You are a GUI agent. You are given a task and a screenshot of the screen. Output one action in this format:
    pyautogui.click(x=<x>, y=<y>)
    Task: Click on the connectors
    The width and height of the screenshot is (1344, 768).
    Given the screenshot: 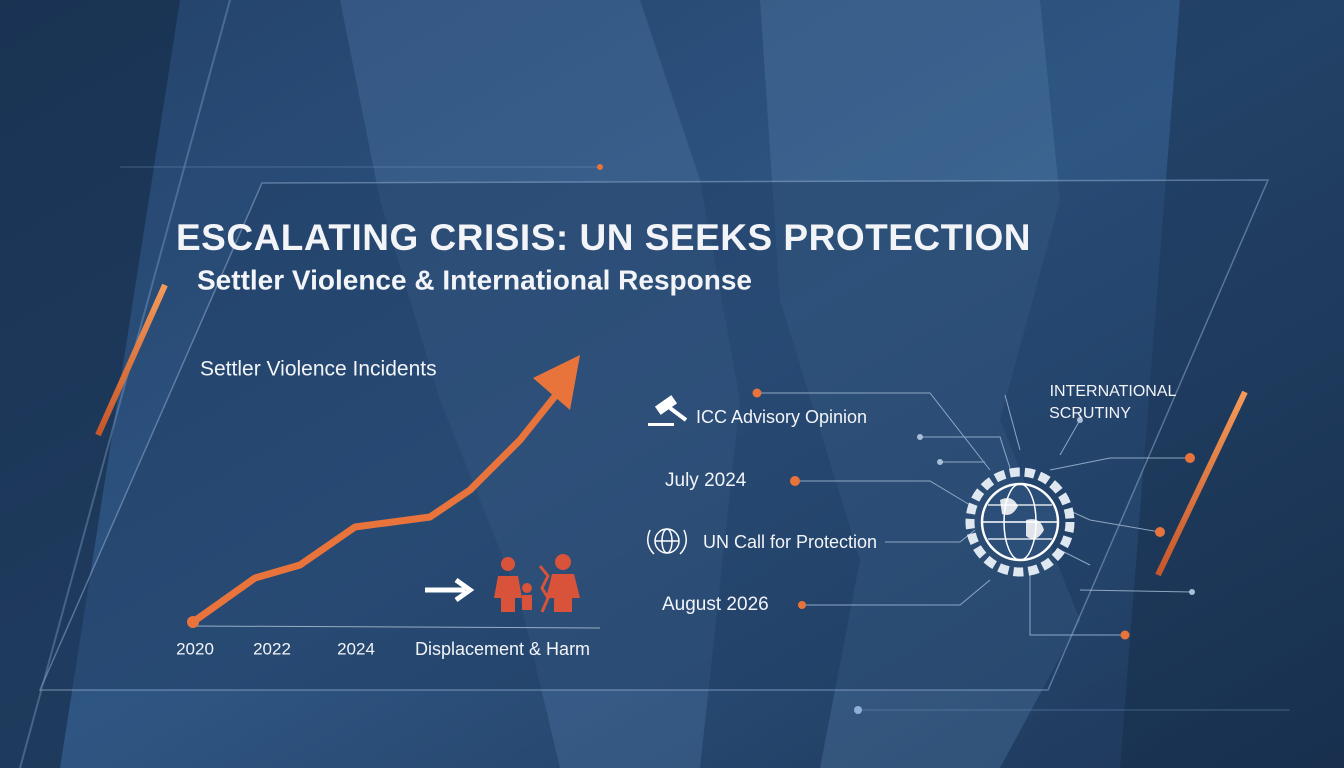 What is the action you would take?
    pyautogui.click(x=975, y=514)
    